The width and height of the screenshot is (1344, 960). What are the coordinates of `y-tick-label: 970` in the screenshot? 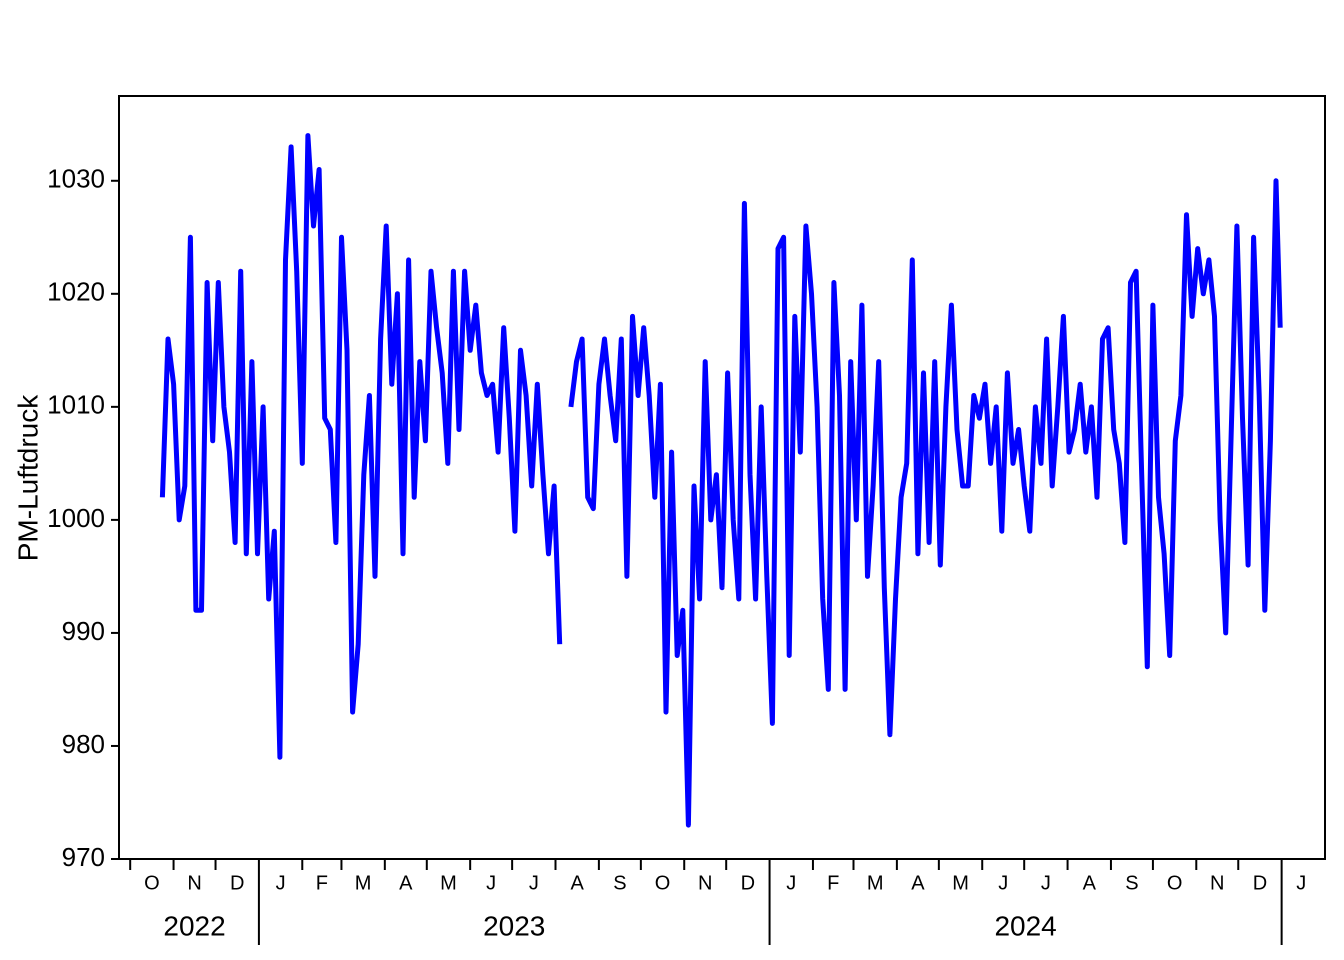 It's located at (83, 857).